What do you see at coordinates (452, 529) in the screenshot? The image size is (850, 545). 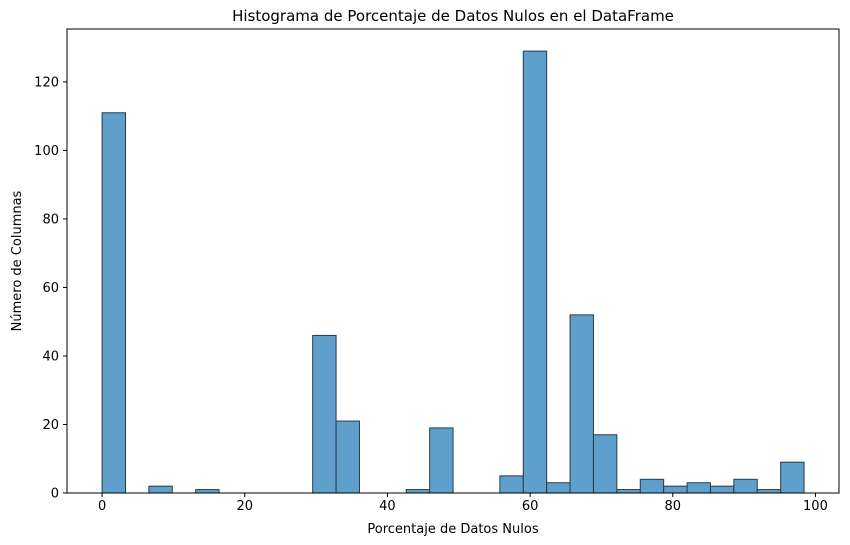 I see `x-axis-label: Porcentaje de Datos Nulos` at bounding box center [452, 529].